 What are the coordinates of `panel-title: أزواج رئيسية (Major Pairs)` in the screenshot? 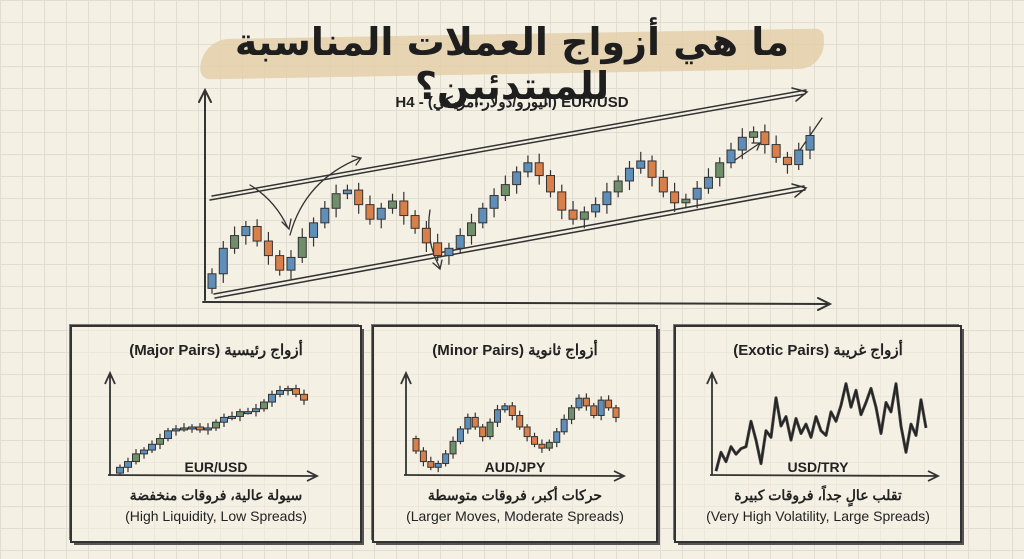 It's located at (216, 350).